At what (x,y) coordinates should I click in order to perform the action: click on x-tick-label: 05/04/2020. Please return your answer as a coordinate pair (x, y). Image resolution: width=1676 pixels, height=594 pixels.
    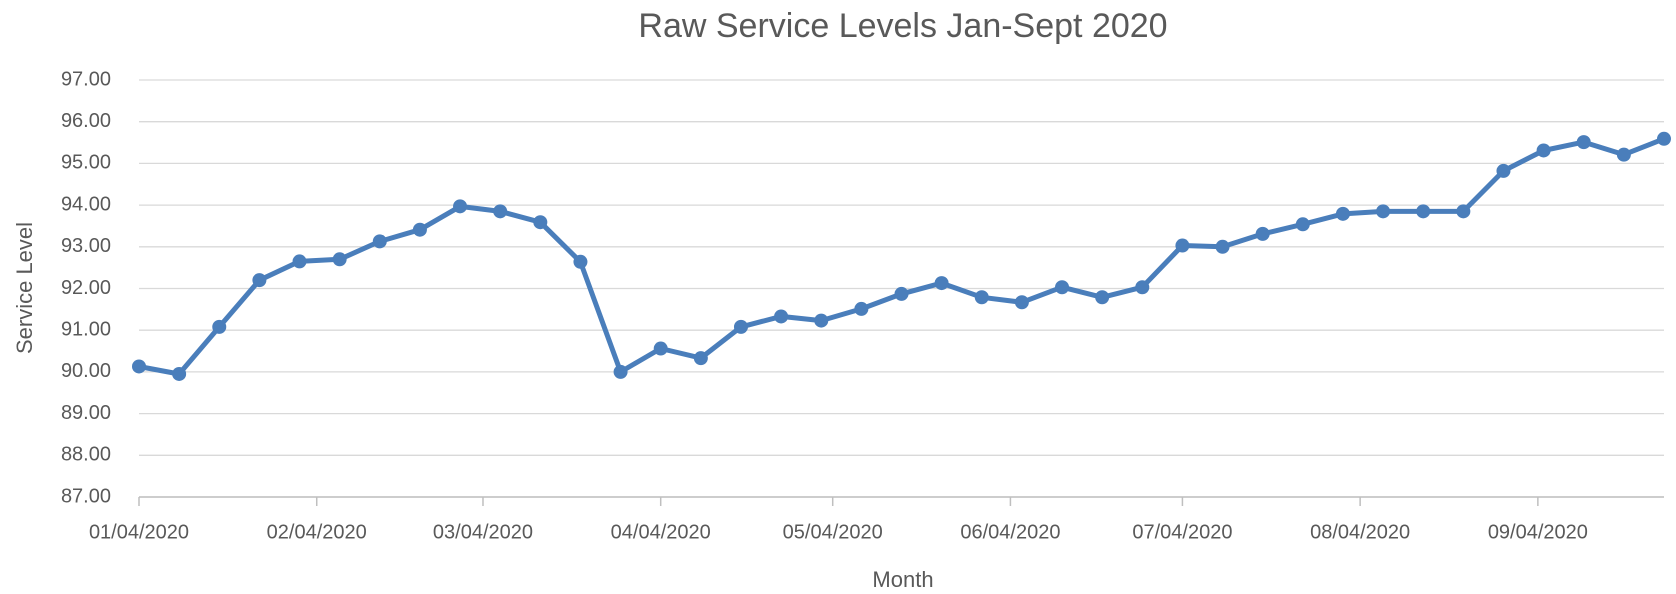
    Looking at the image, I should click on (833, 532).